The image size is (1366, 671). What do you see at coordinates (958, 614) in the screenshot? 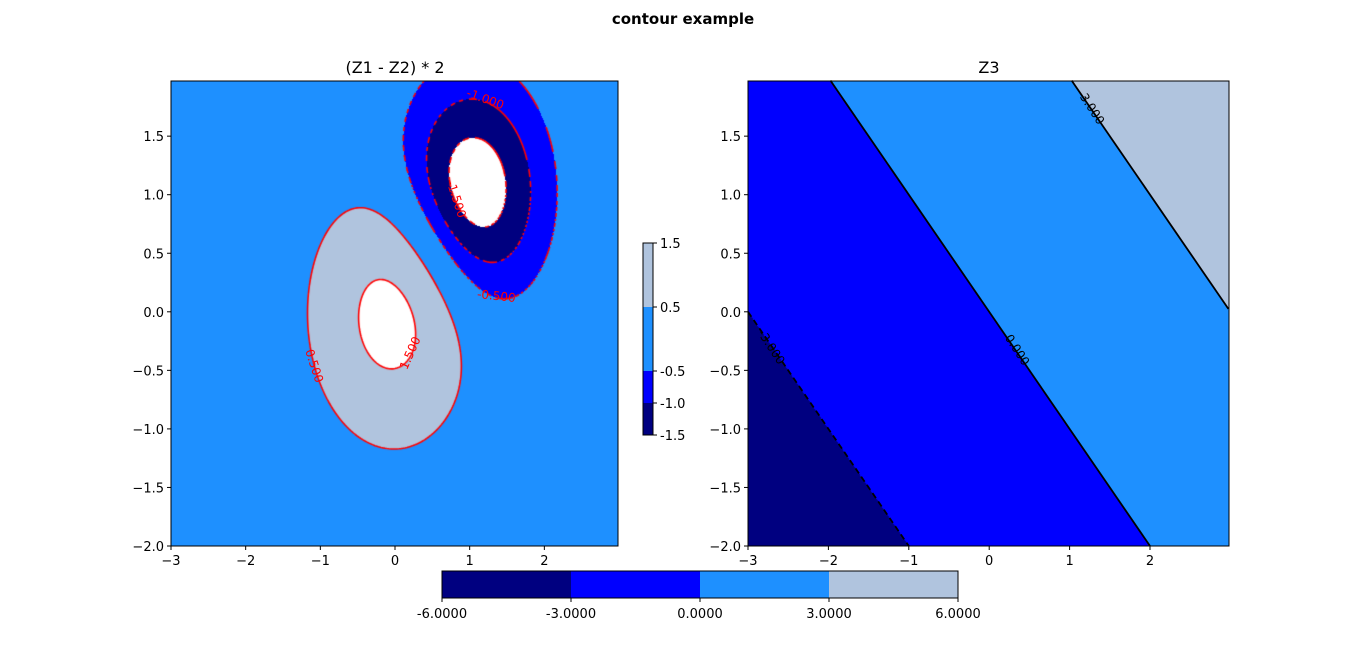
I see `colorbar-tick-label: 6.0000` at bounding box center [958, 614].